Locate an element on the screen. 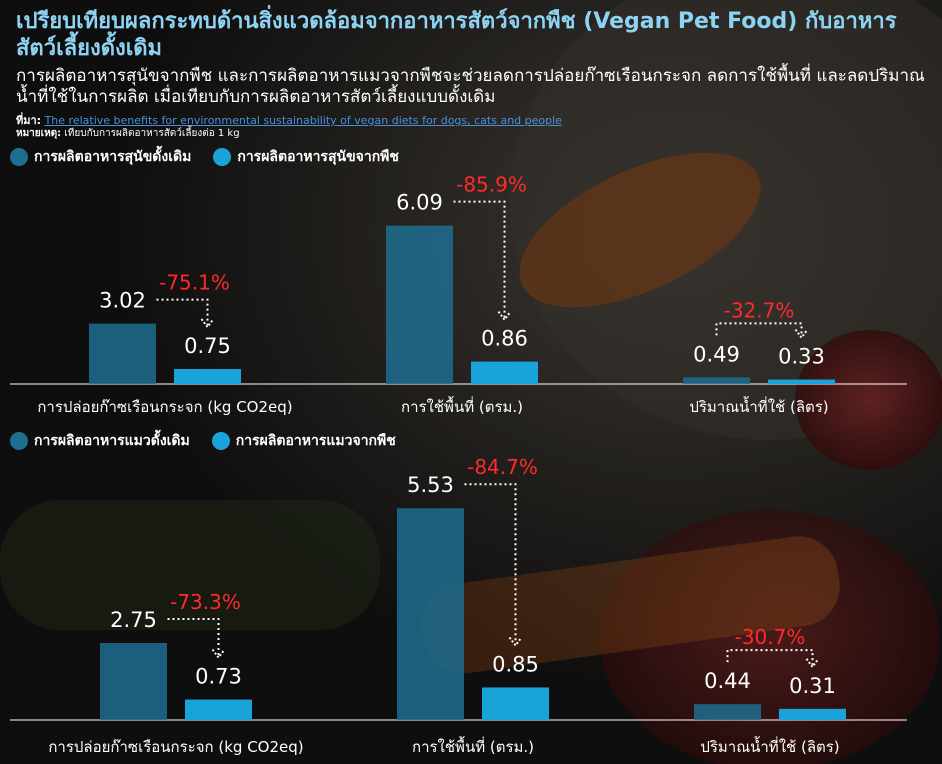  change-percent-label: -75.1% is located at coordinates (194, 283).